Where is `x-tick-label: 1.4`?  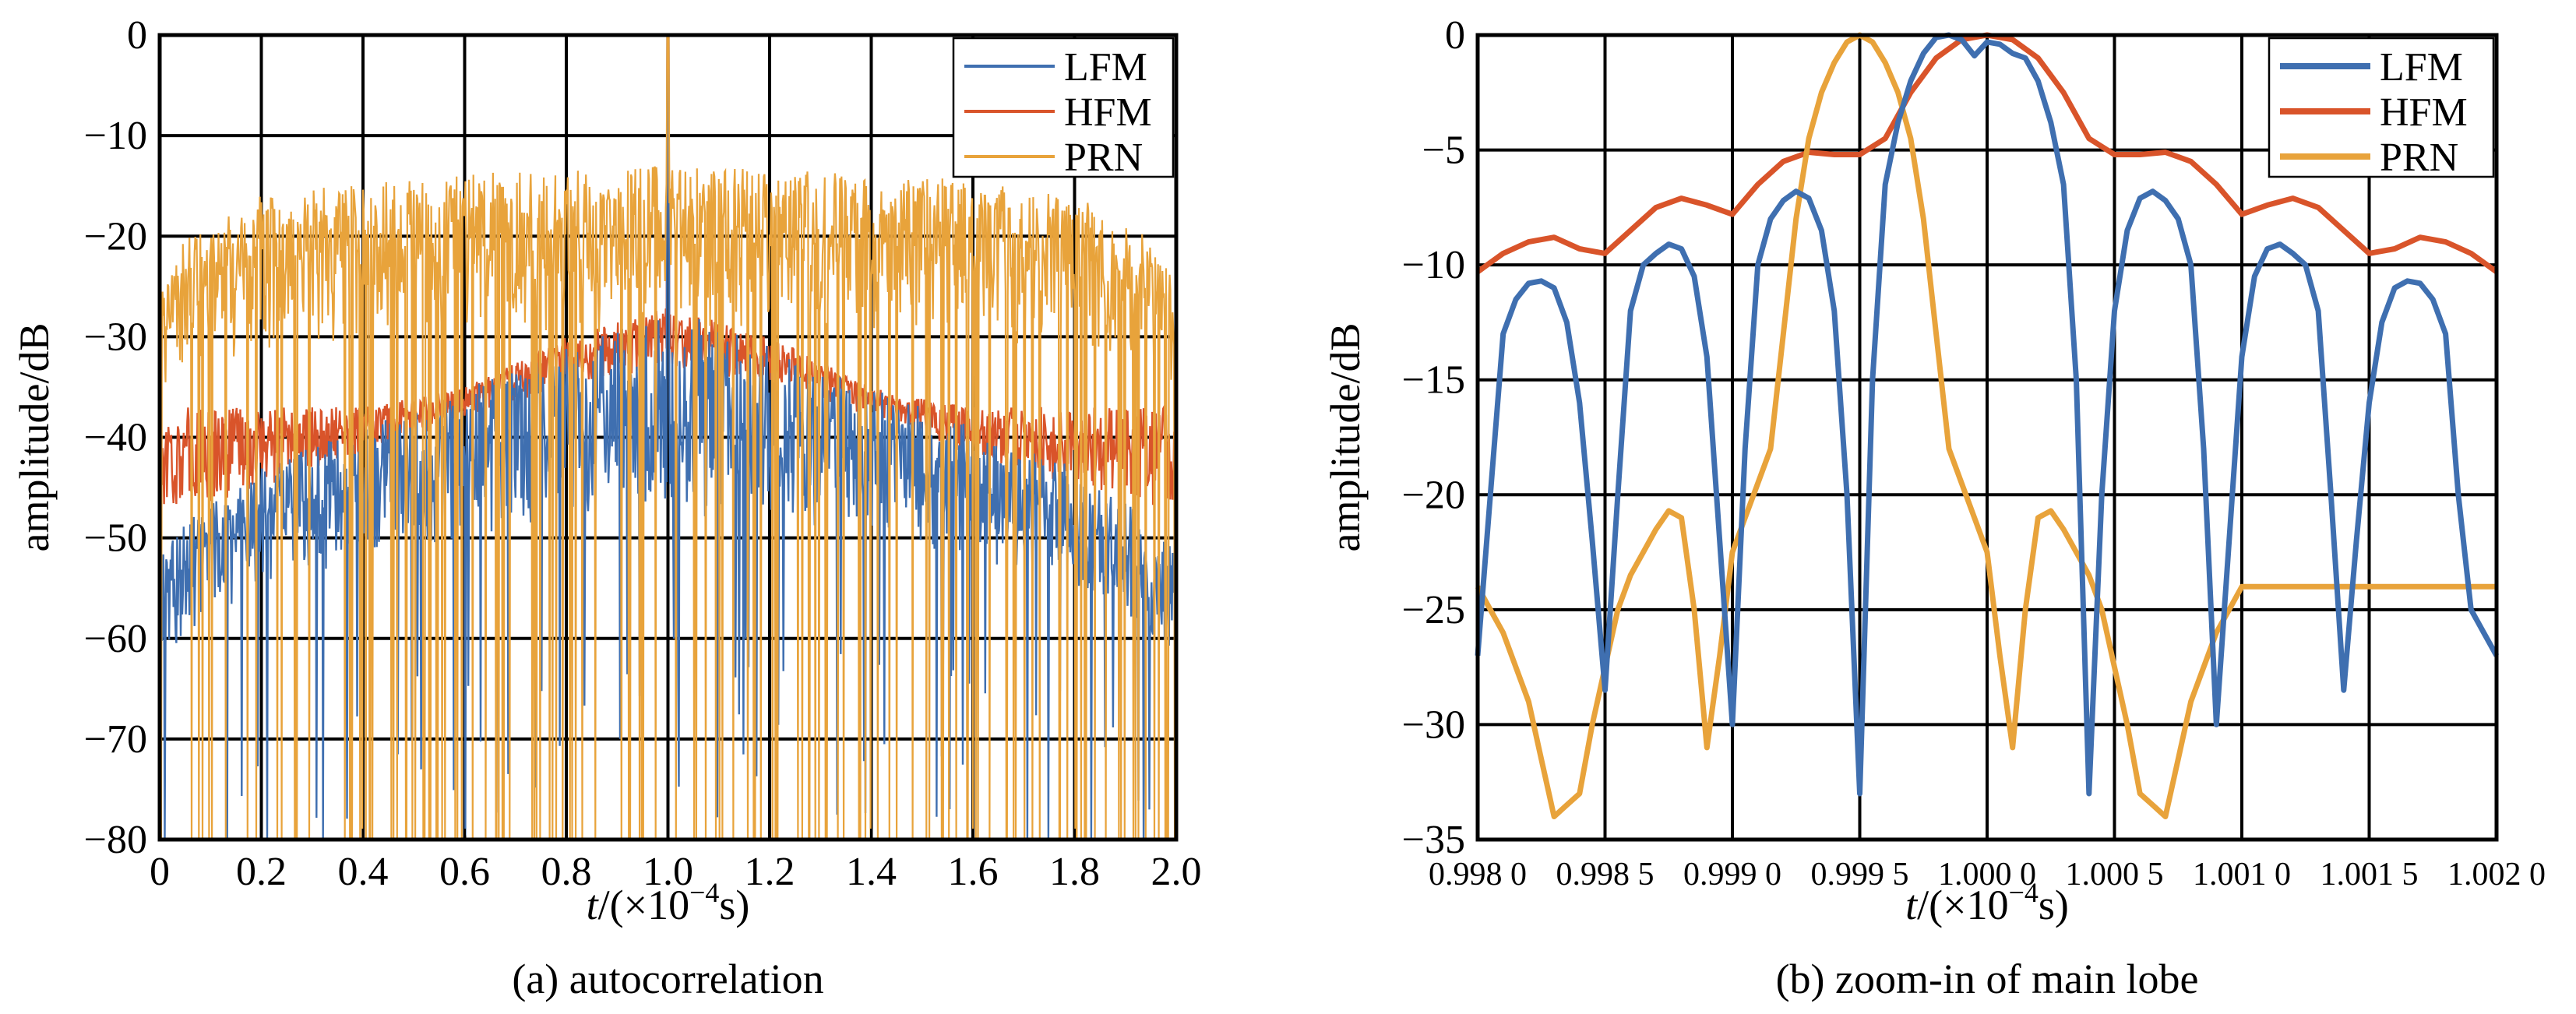
x-tick-label: 1.4 is located at coordinates (871, 872).